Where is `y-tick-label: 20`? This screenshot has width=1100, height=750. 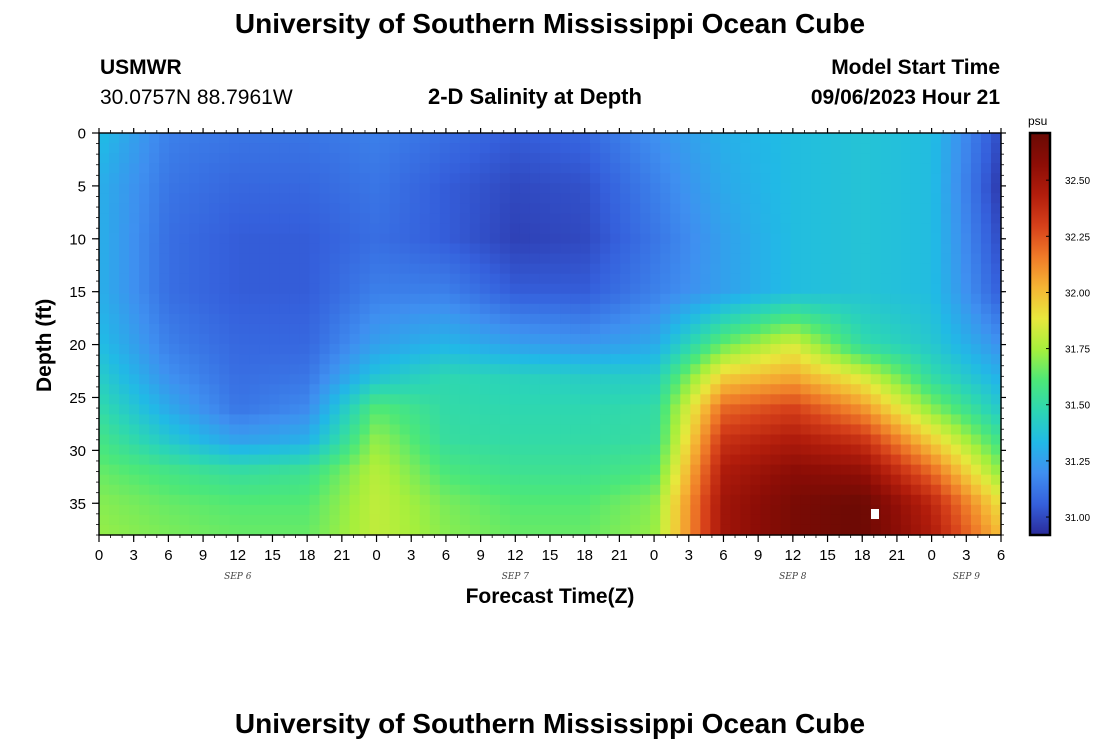 y-tick-label: 20 is located at coordinates (77, 345).